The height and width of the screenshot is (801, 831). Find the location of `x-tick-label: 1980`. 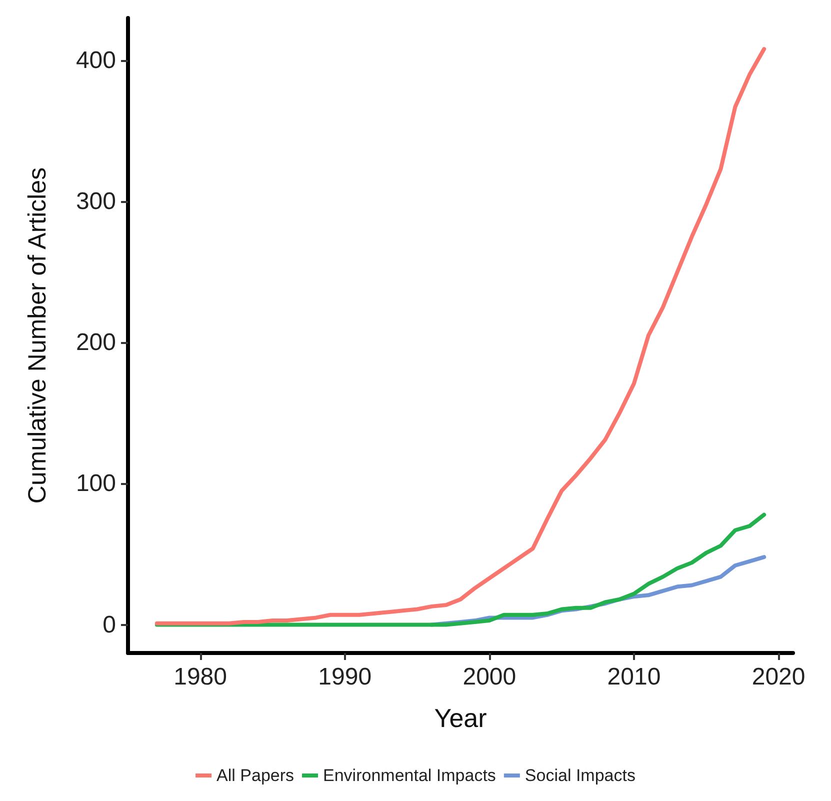

x-tick-label: 1980 is located at coordinates (200, 677).